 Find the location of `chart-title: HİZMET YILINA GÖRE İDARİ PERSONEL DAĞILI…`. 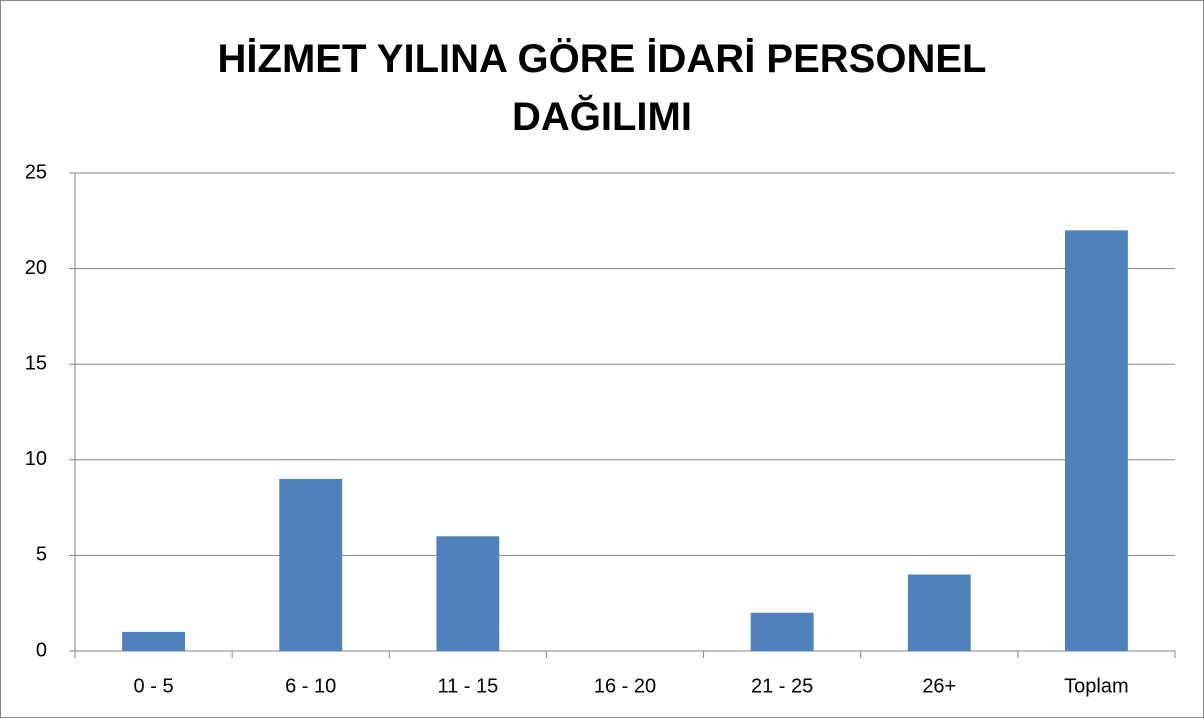

chart-title: HİZMET YILINA GÖRE İDARİ PERSONEL DAĞILI… is located at coordinates (602, 88).